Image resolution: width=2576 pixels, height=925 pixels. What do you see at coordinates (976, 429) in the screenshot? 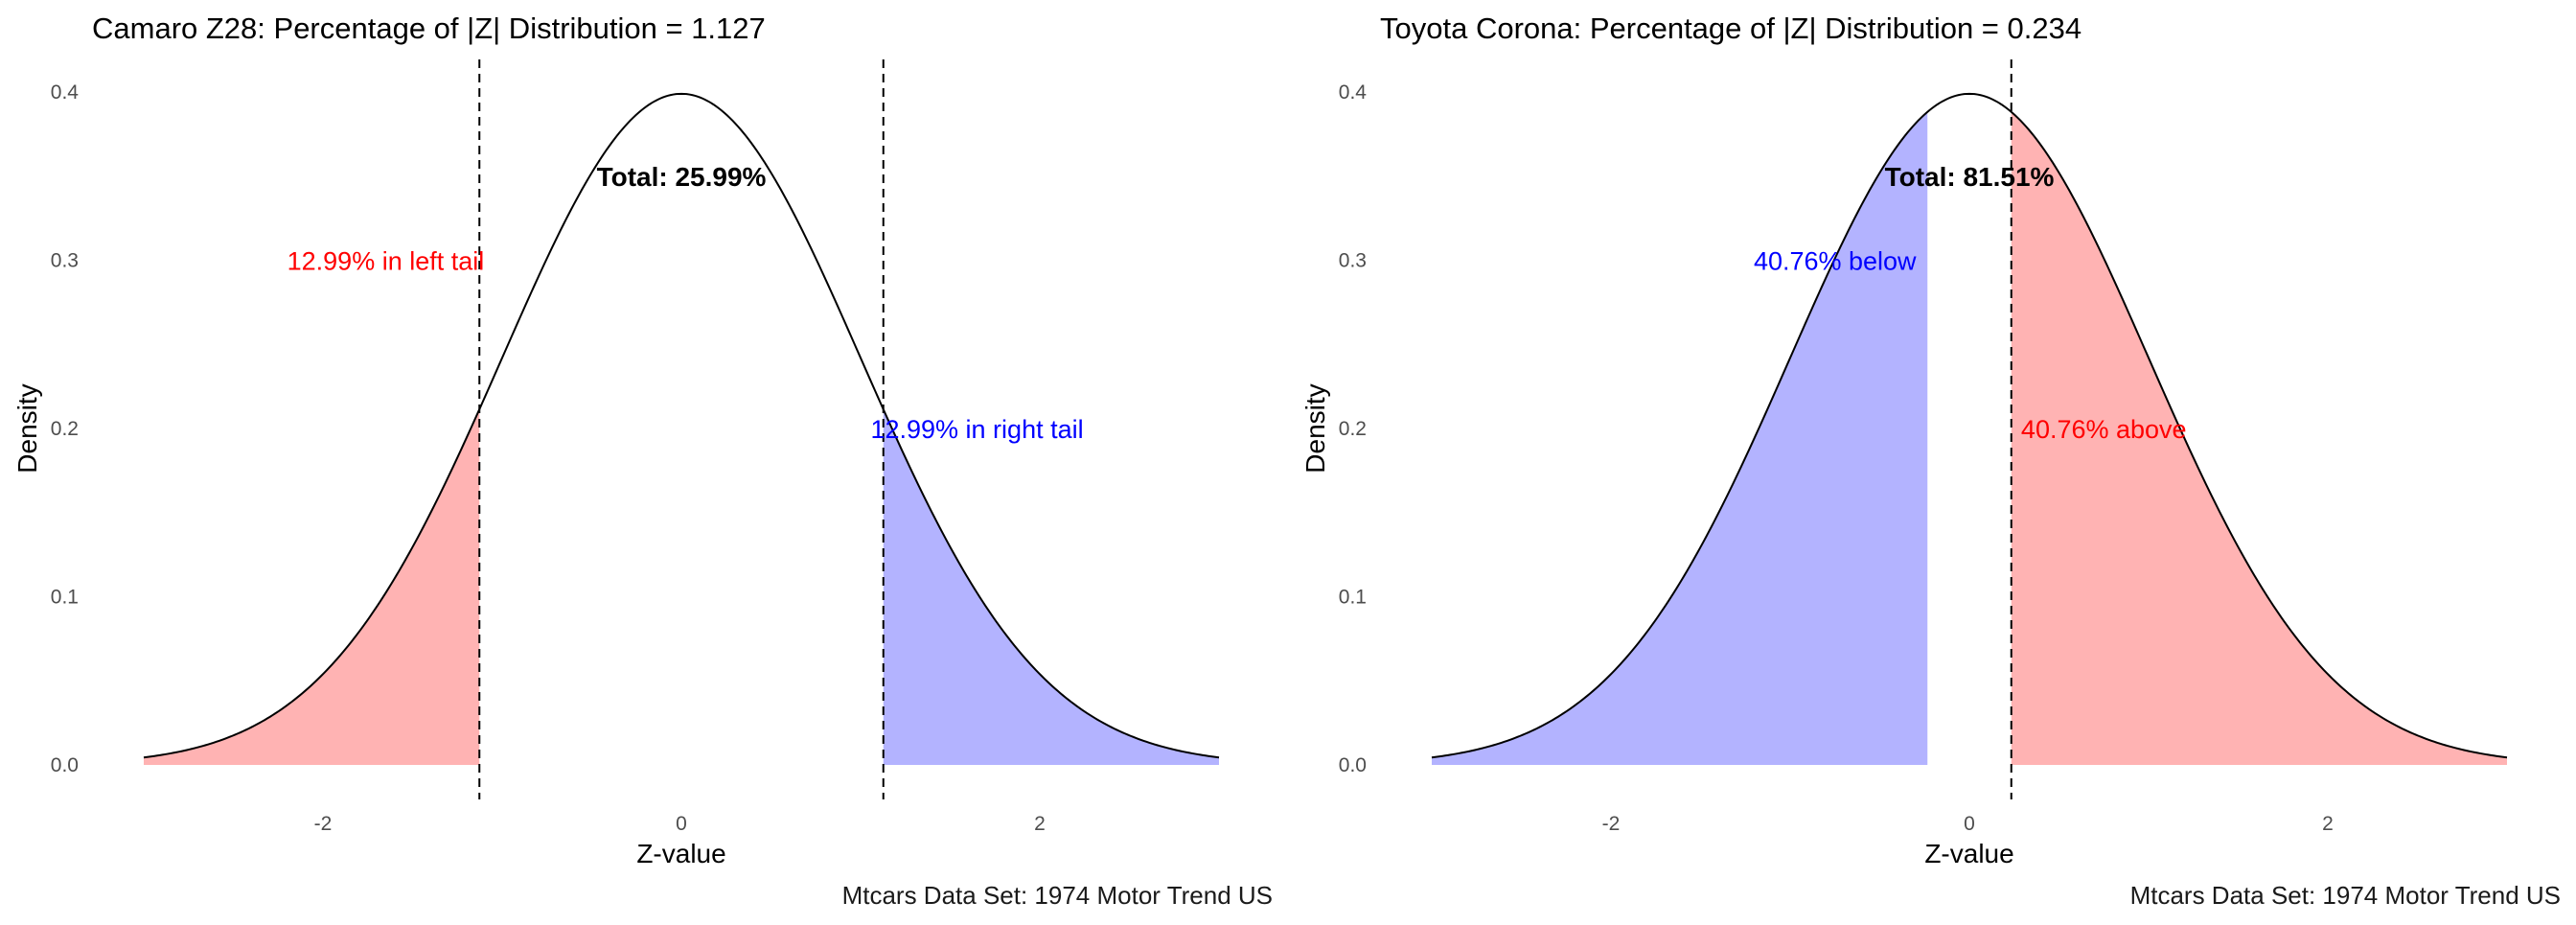
I see `tail-annotation: 12.99% in right tail` at bounding box center [976, 429].